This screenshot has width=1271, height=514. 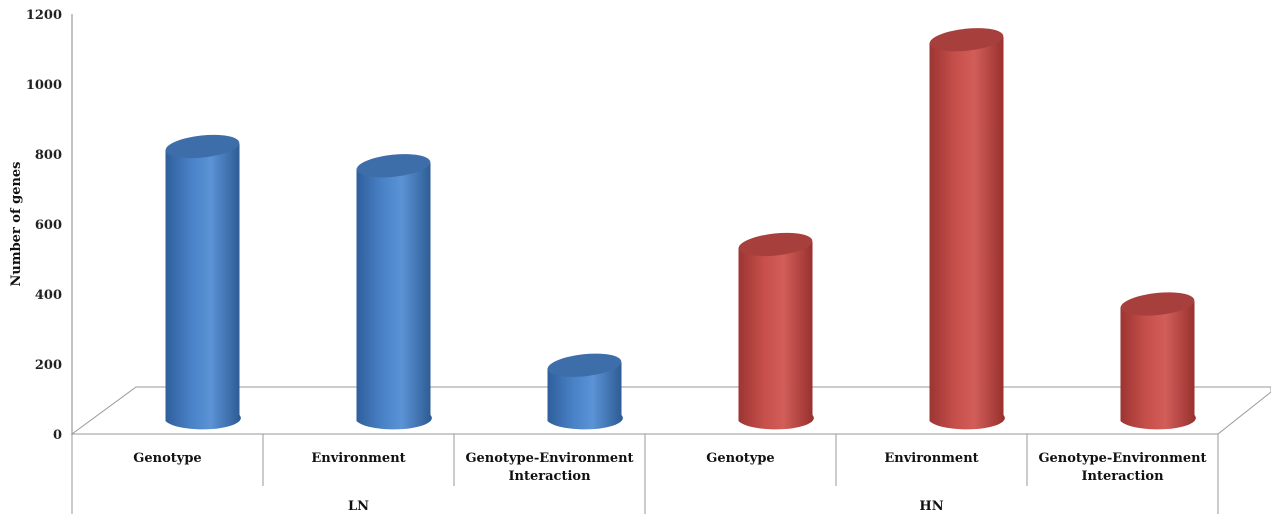 I want to click on y-tick-label: 800, so click(x=48, y=155).